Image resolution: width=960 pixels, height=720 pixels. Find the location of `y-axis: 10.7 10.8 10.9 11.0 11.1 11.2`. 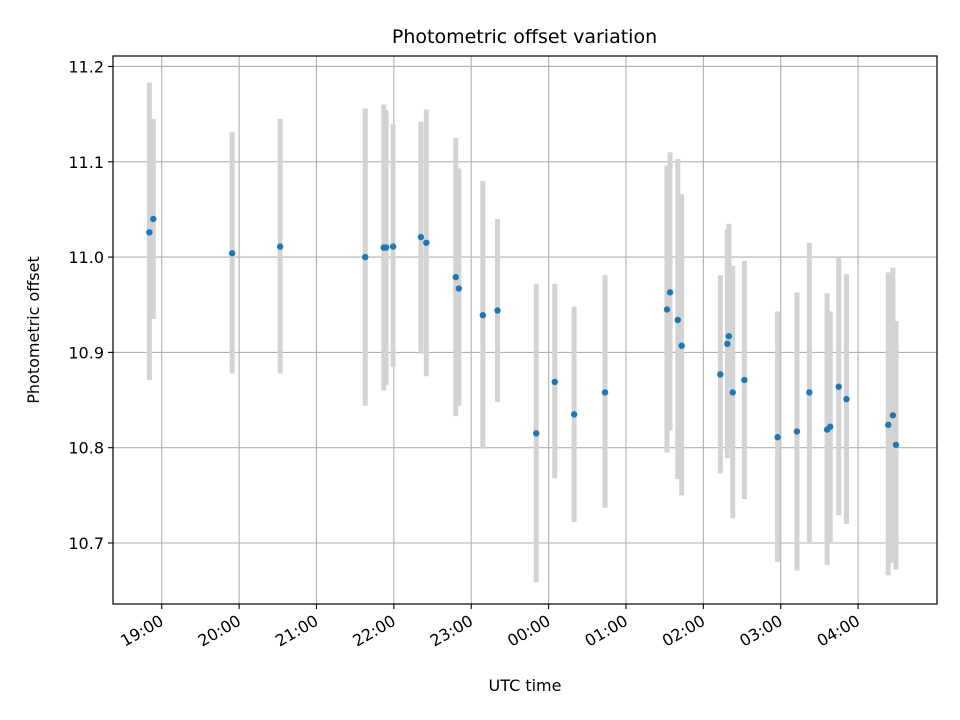

y-axis: 10.7 10.8 10.9 11.0 11.1 11.2 is located at coordinates (90, 305).